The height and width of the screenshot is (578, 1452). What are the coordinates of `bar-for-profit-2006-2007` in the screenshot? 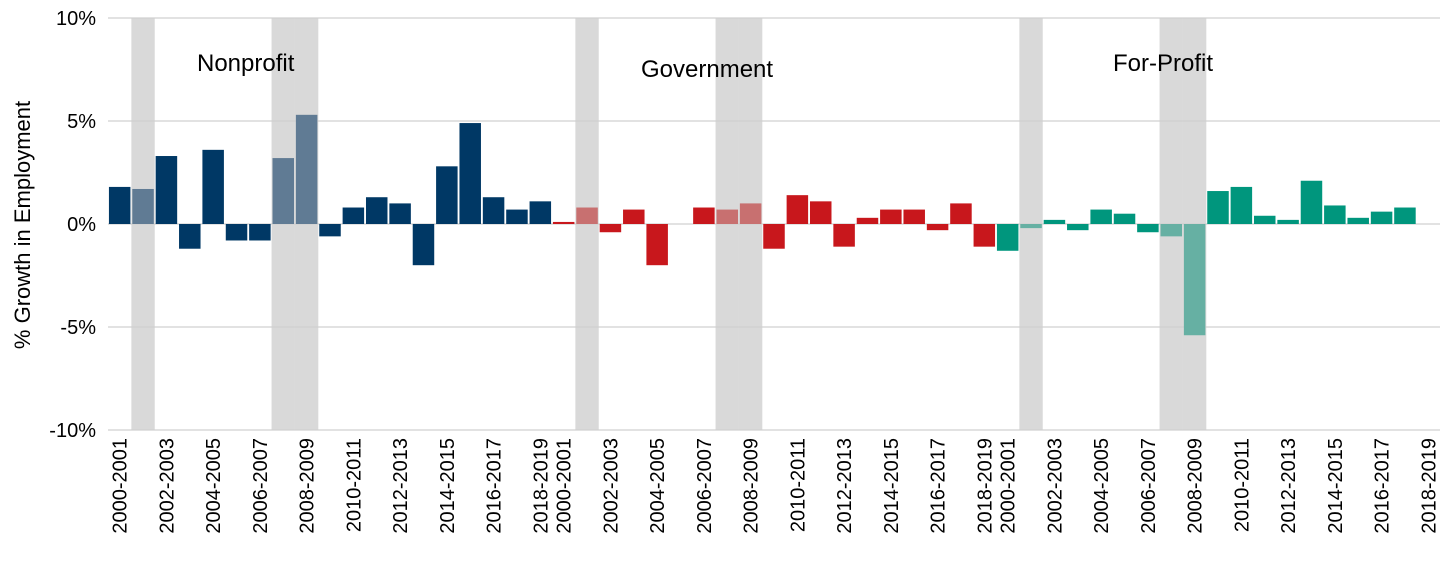 It's located at (1147, 228).